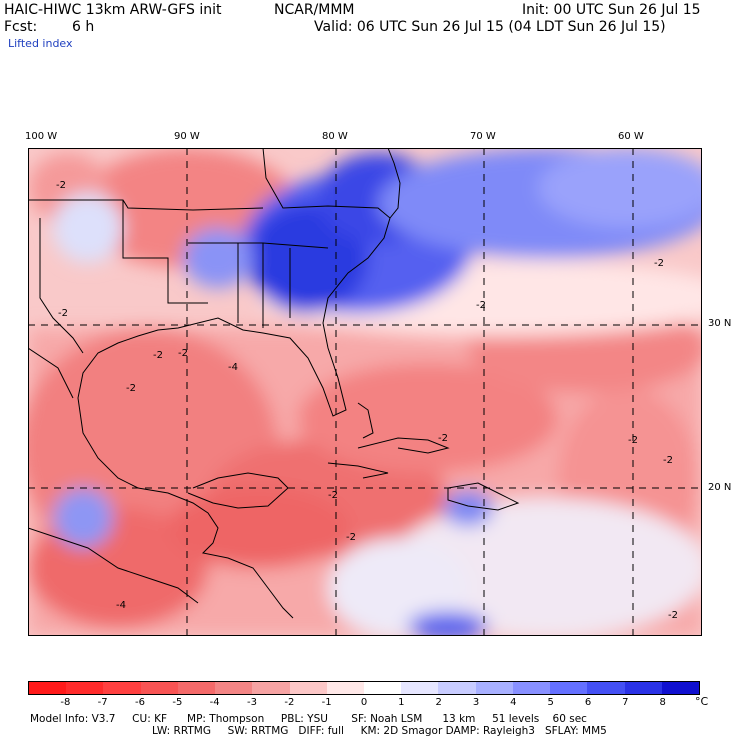 The image size is (740, 740). I want to click on lat-label: 30 N, so click(720, 323).